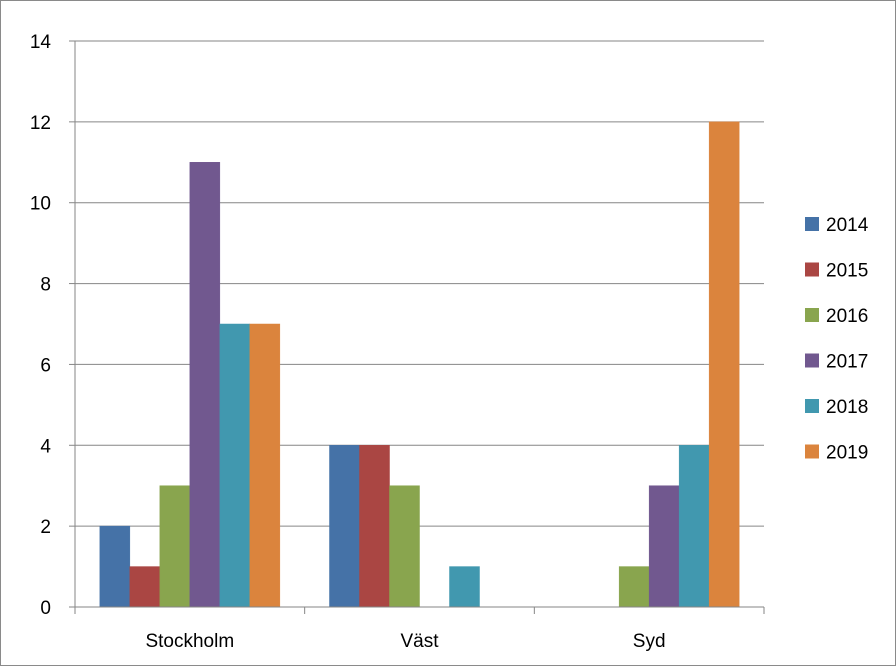 This screenshot has height=666, width=896. What do you see at coordinates (812, 406) in the screenshot?
I see `legend-swatch-2018` at bounding box center [812, 406].